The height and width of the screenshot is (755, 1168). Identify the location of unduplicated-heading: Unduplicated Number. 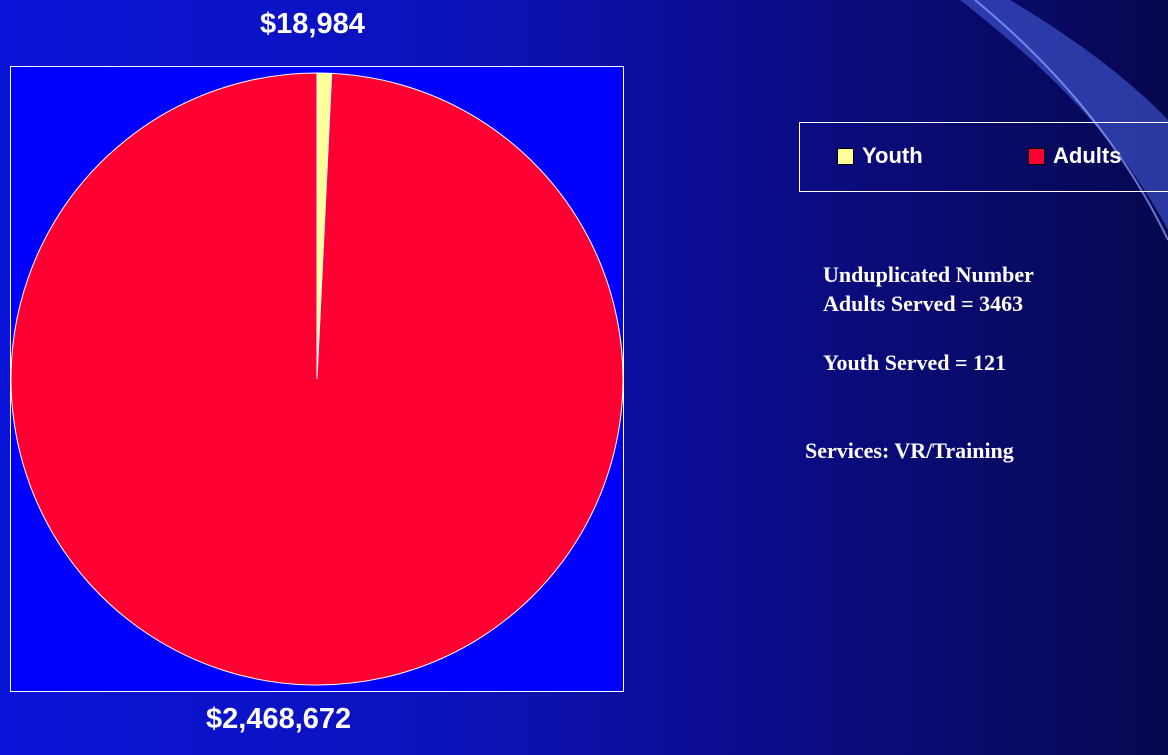
(928, 274).